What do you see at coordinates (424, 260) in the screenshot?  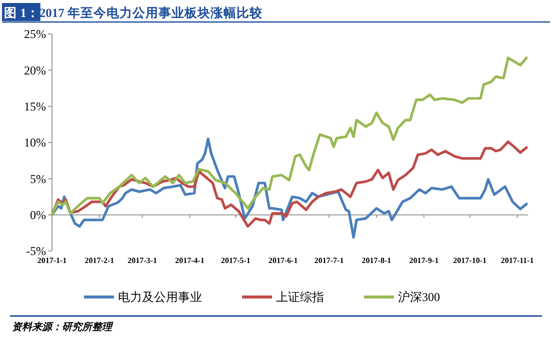 I see `x-tick-label: 2017-9-1` at bounding box center [424, 260].